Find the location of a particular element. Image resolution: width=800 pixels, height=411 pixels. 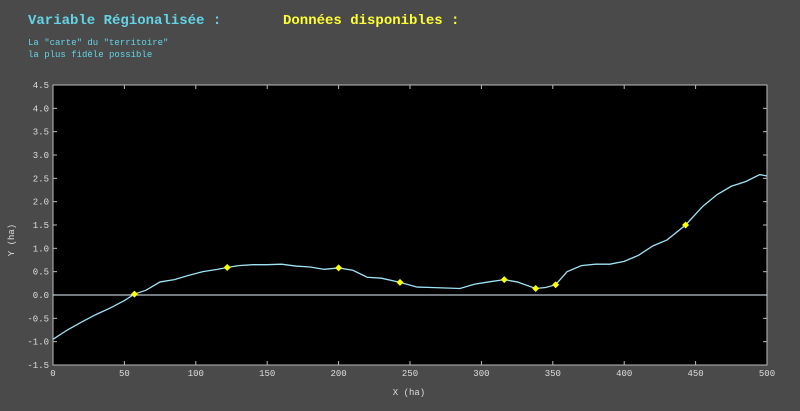

x-tick-label: 250 is located at coordinates (410, 374).